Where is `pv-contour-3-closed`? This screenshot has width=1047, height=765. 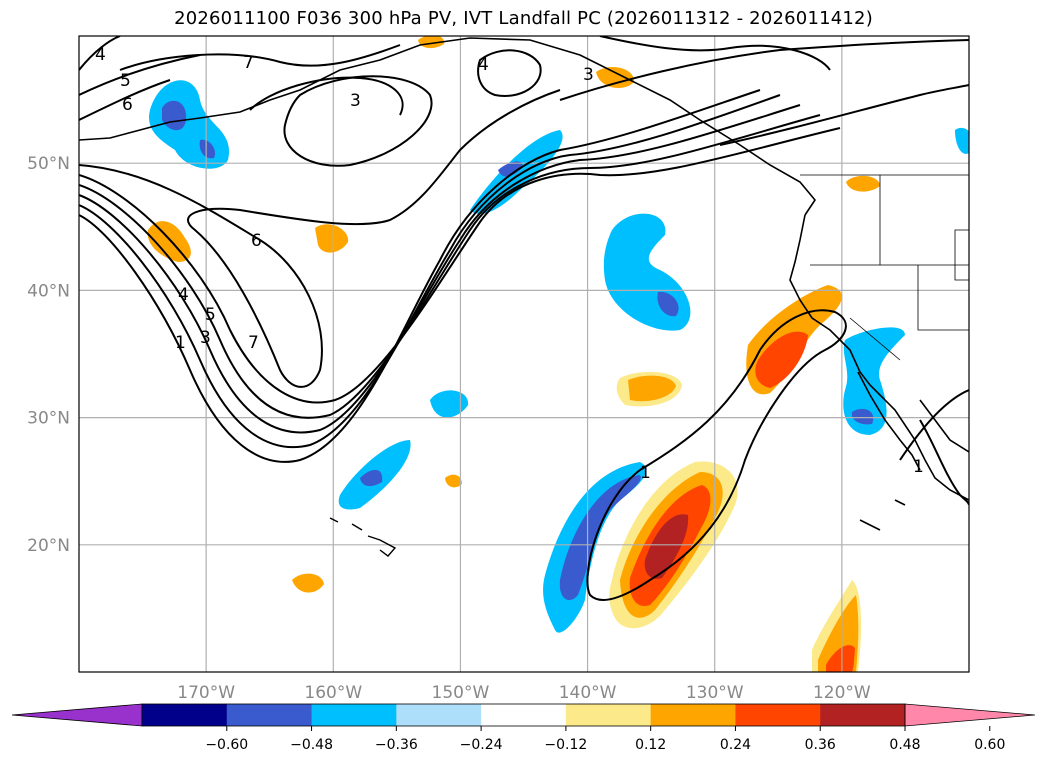
pv-contour-3-closed is located at coordinates (358, 121).